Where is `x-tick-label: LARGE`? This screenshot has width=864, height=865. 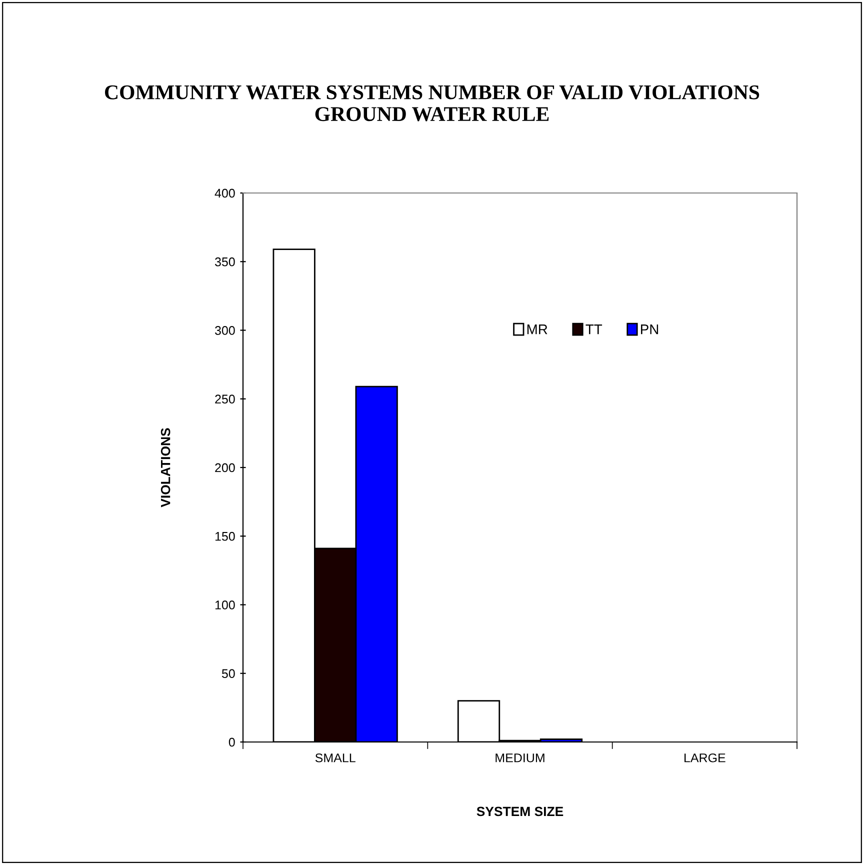
x-tick-label: LARGE is located at coordinates (705, 757).